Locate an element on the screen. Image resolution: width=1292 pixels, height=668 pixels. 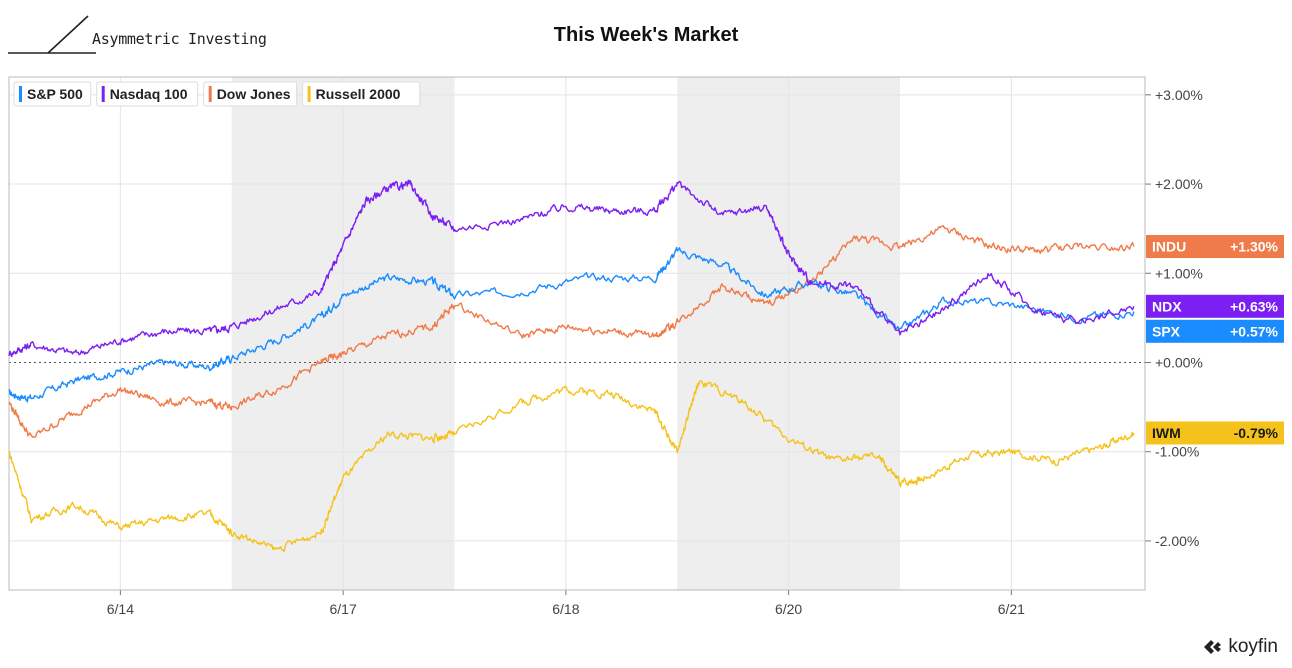
koyfin-logo-text: koyfin is located at coordinates (1253, 646).